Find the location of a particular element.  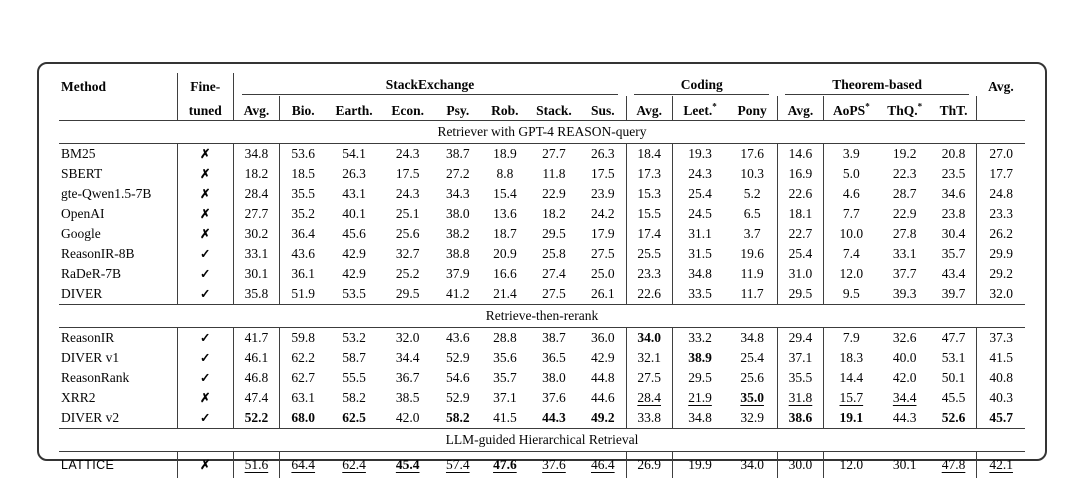

score-cell: 19.2 is located at coordinates (904, 153).